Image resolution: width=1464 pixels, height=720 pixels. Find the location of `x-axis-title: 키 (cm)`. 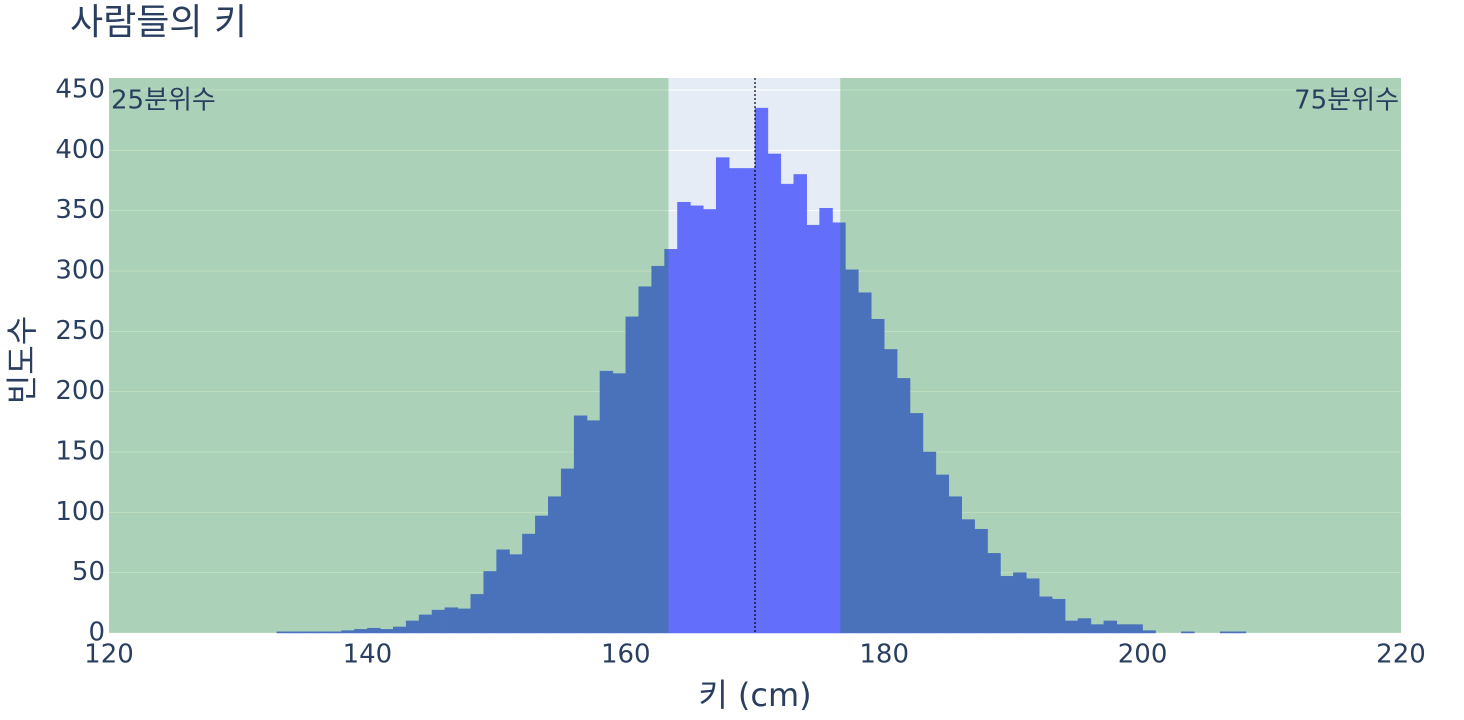

x-axis-title: 키 (cm) is located at coordinates (754, 695).